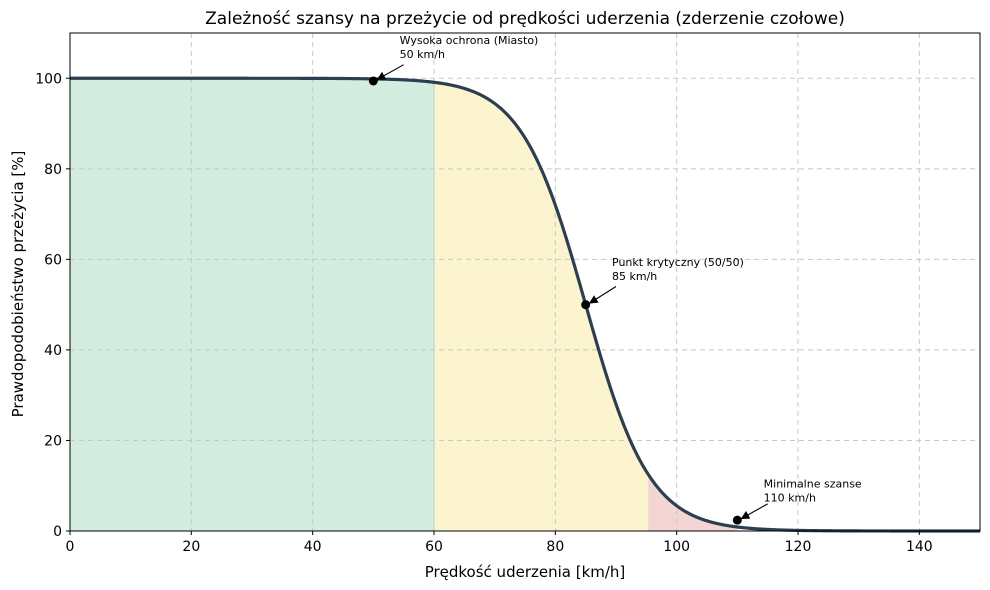  What do you see at coordinates (53, 260) in the screenshot?
I see `y-tick-label: 60` at bounding box center [53, 260].